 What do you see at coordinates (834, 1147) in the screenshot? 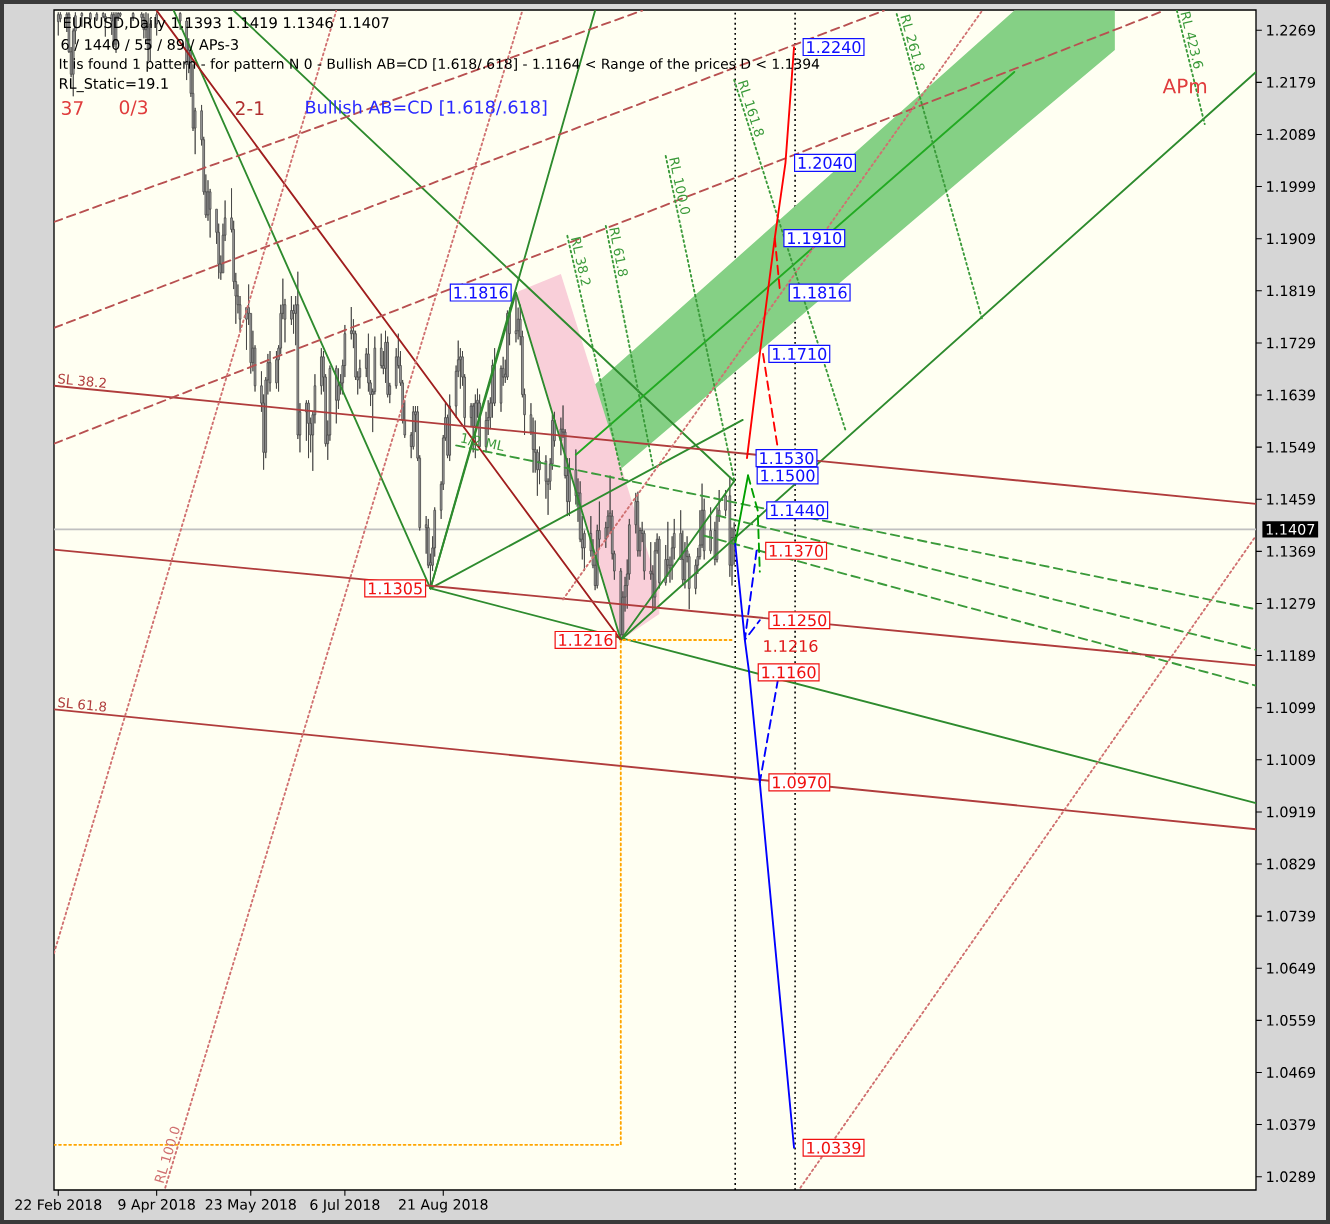
I see `data-label: 1.0339` at bounding box center [834, 1147].